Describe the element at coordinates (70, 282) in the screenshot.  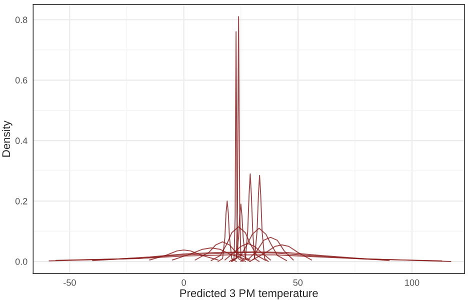
I see `x-tick-label: -50` at that location.